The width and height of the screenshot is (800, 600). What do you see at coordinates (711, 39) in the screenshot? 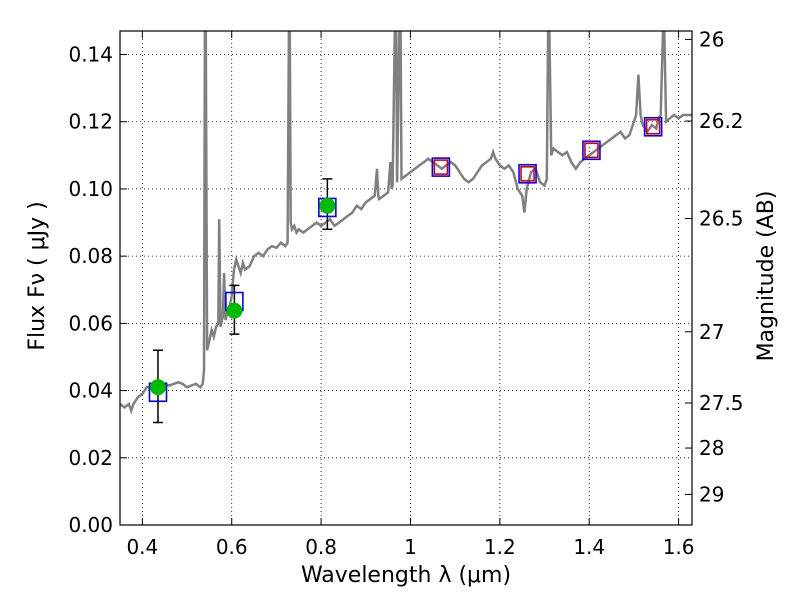
I see `right-tick-label: 26` at bounding box center [711, 39].